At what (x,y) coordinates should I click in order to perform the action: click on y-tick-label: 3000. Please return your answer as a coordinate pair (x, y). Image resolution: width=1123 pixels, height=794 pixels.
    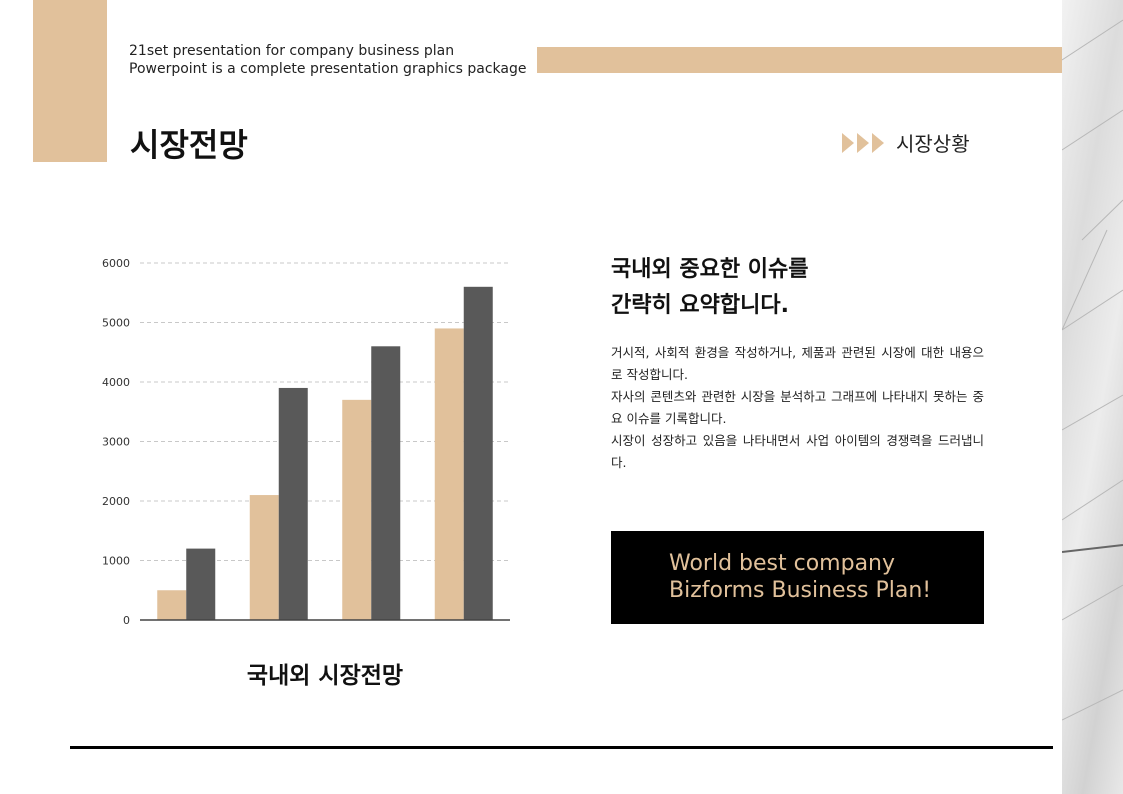
    Looking at the image, I should click on (116, 442).